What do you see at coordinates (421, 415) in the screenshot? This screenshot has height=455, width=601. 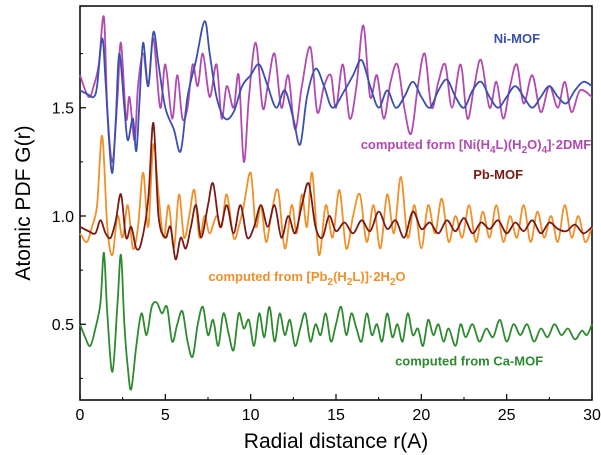 I see `x-tick-label: 20` at bounding box center [421, 415].